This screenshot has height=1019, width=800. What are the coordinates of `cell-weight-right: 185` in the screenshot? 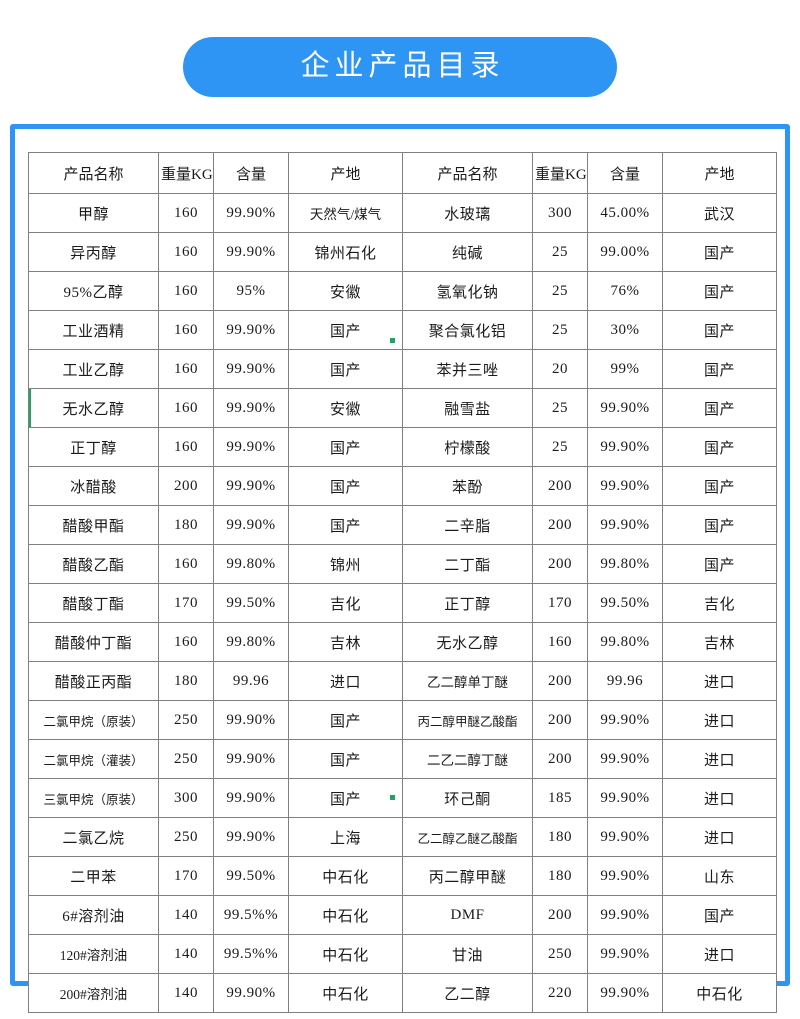 It's located at (560, 798).